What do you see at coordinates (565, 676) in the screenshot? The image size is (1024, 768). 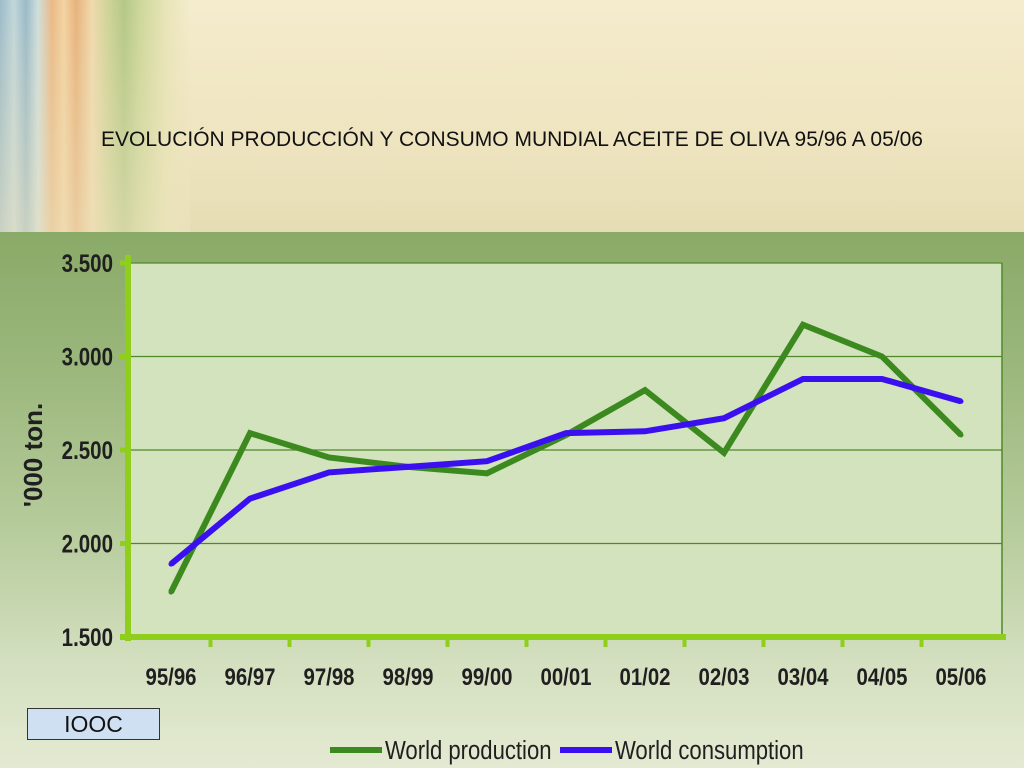 I see `x-tick-label: 00/01` at bounding box center [565, 676].